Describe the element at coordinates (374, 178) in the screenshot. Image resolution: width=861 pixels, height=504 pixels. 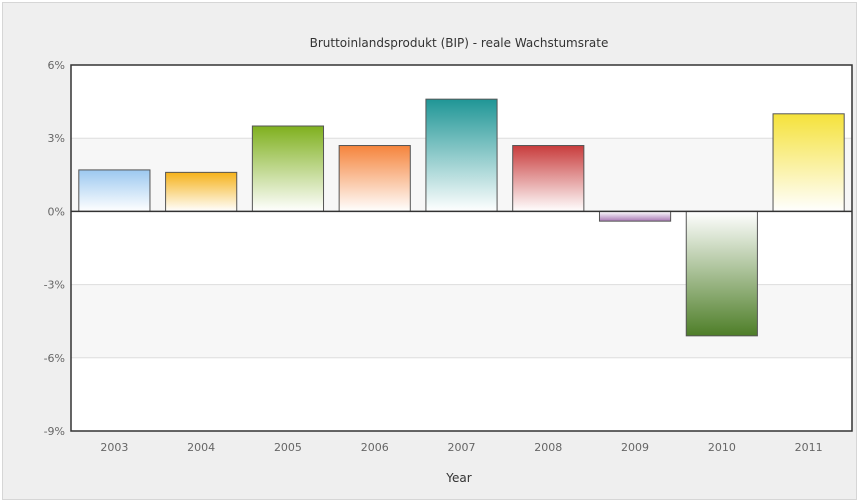
I see `bar-2006` at that location.